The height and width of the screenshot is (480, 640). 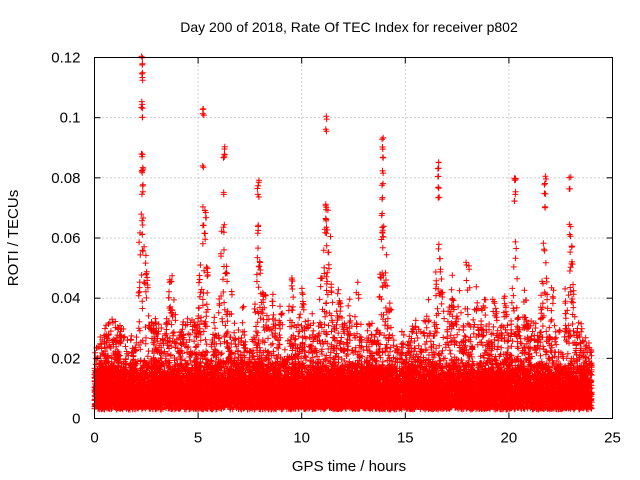 I want to click on y-tick-label: 0, so click(x=76, y=419).